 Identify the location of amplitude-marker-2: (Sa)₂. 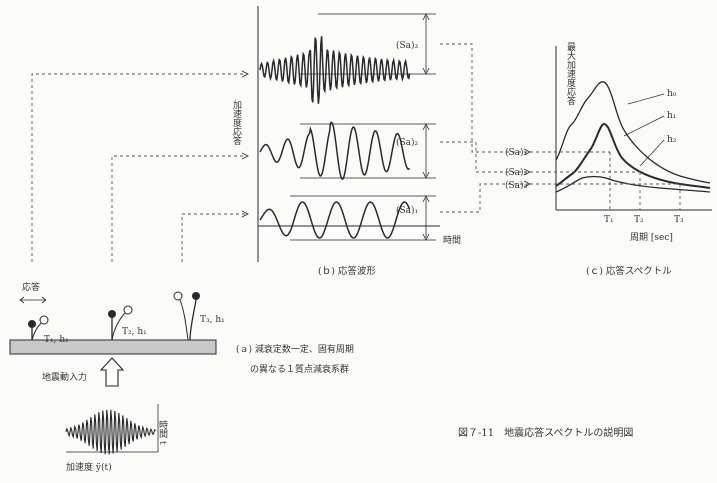
(368, 151).